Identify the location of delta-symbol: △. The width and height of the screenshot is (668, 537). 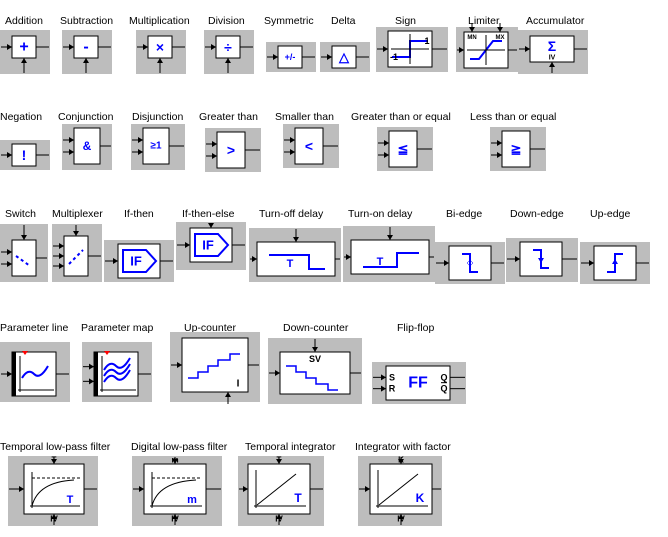
(344, 57).